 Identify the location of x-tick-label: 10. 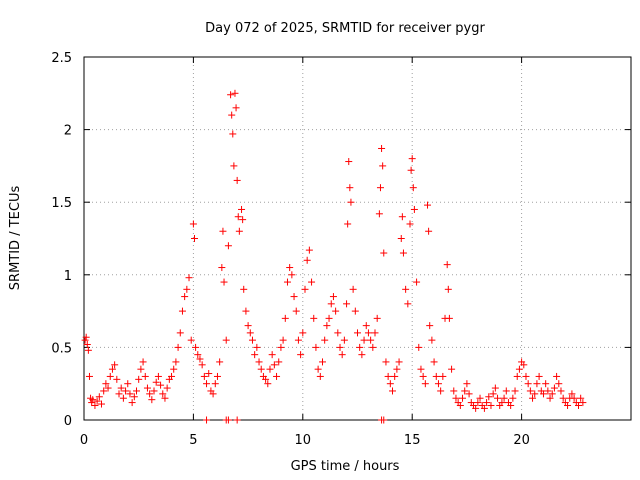
(303, 440).